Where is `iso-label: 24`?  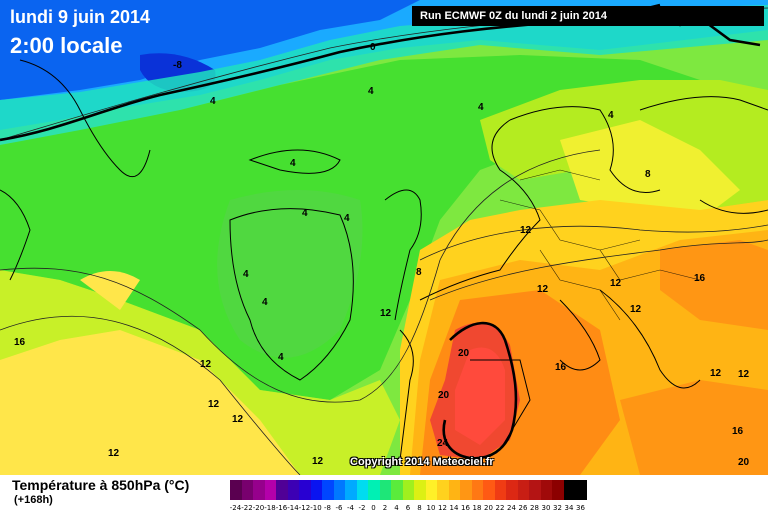
iso-label: 24 is located at coordinates (443, 443).